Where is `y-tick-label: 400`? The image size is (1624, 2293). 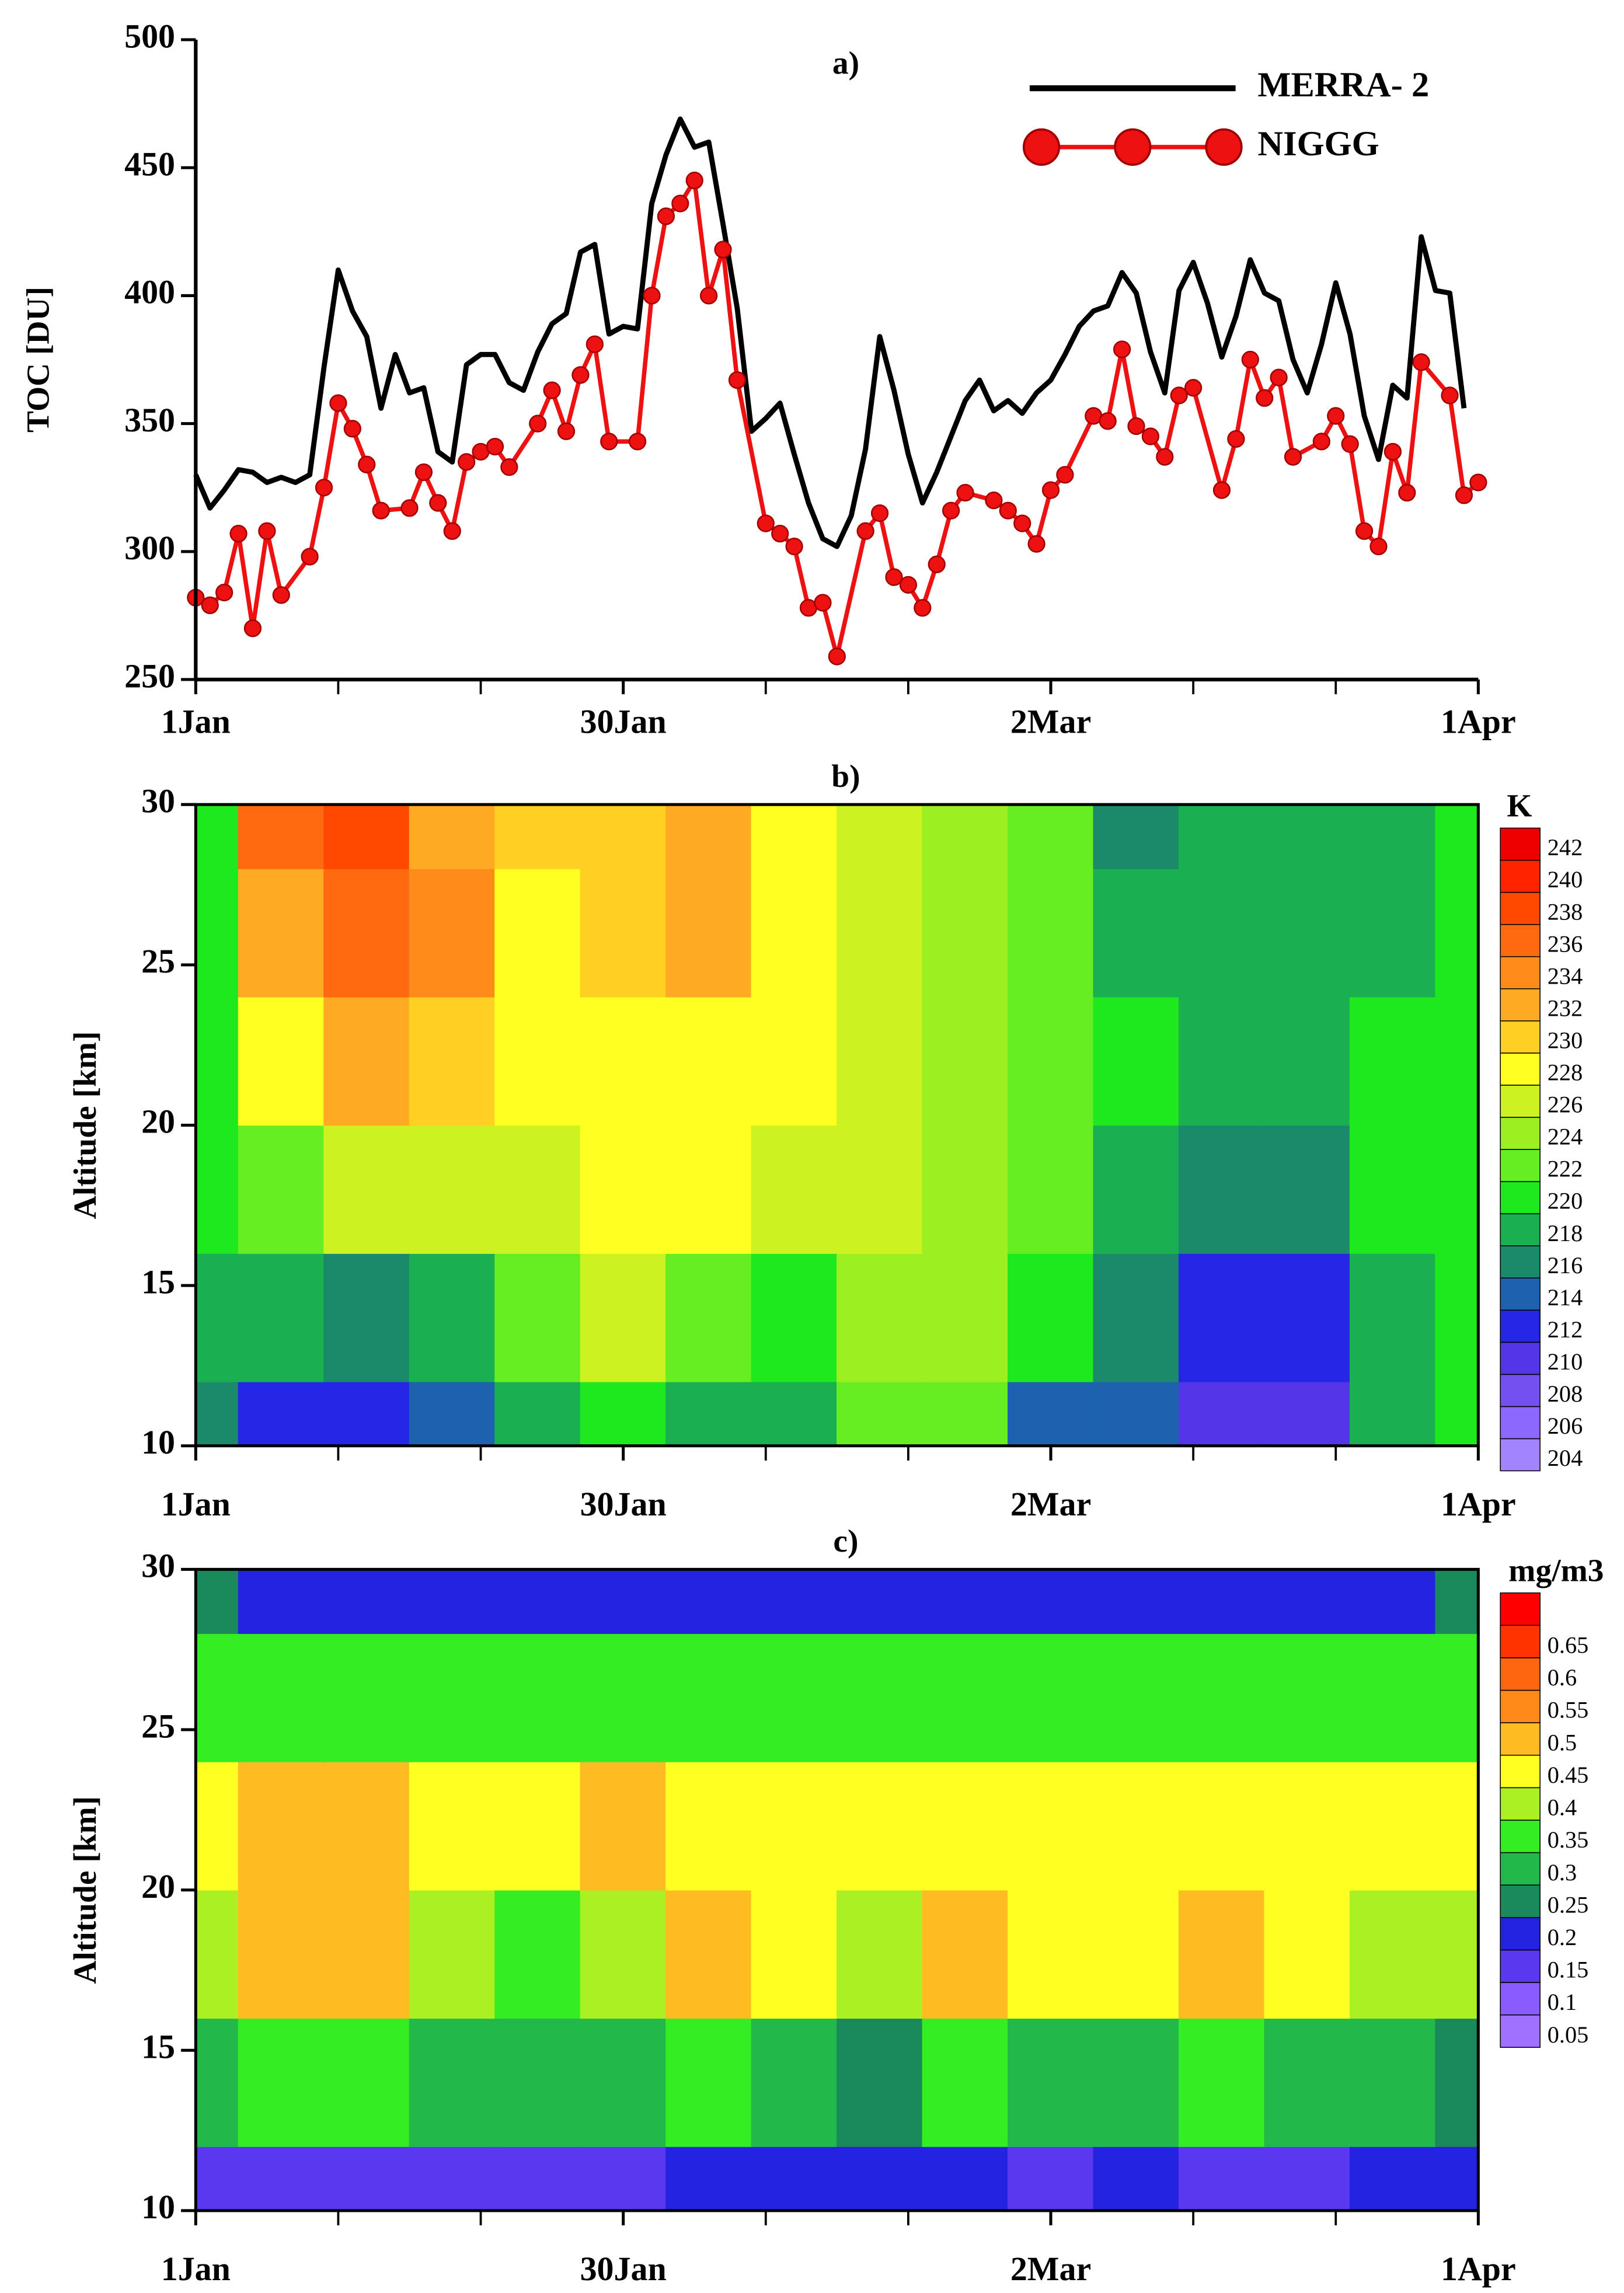 y-tick-label: 400 is located at coordinates (149, 292).